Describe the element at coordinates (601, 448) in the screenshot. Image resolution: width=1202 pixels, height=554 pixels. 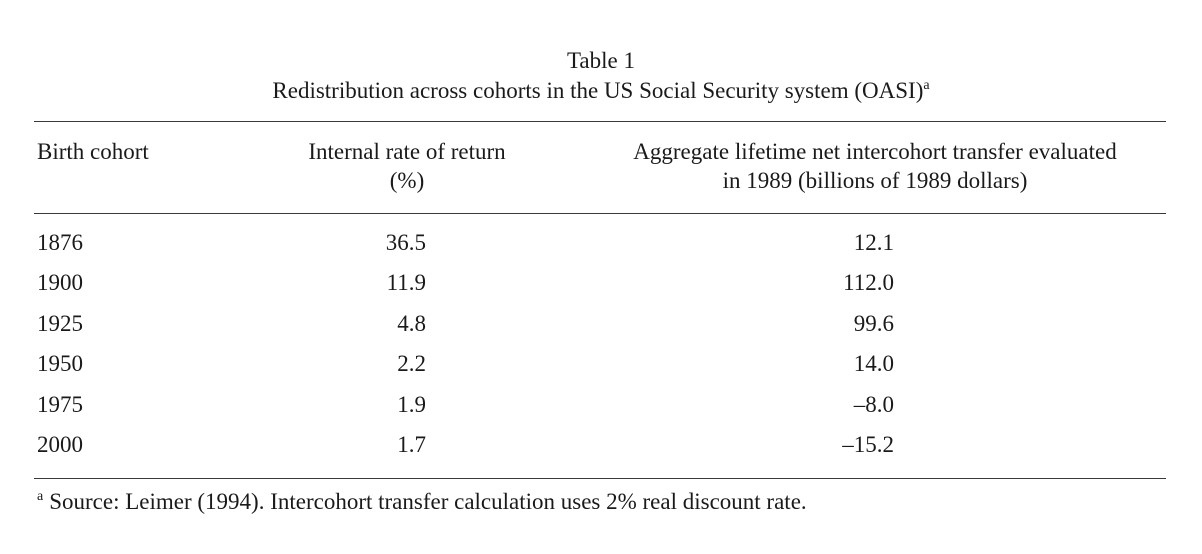
I see `table-row: 2000 1.7 –15.2` at that location.